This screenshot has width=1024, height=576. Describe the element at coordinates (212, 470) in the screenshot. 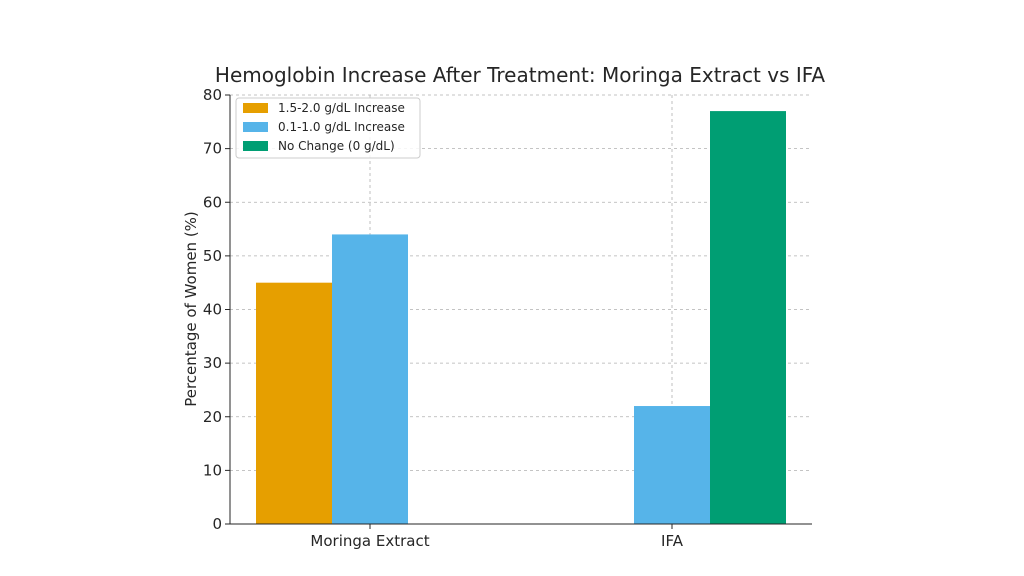

I see `y-tick-label: 10` at that location.